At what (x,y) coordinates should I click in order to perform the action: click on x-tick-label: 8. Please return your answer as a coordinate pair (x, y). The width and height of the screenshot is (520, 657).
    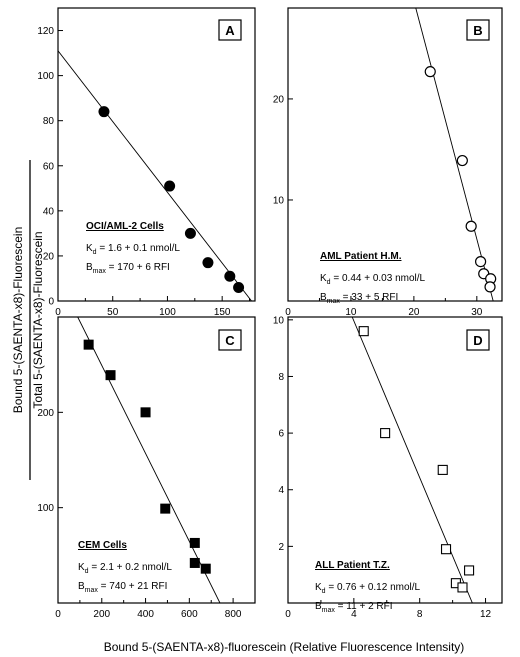
    Looking at the image, I should click on (420, 614).